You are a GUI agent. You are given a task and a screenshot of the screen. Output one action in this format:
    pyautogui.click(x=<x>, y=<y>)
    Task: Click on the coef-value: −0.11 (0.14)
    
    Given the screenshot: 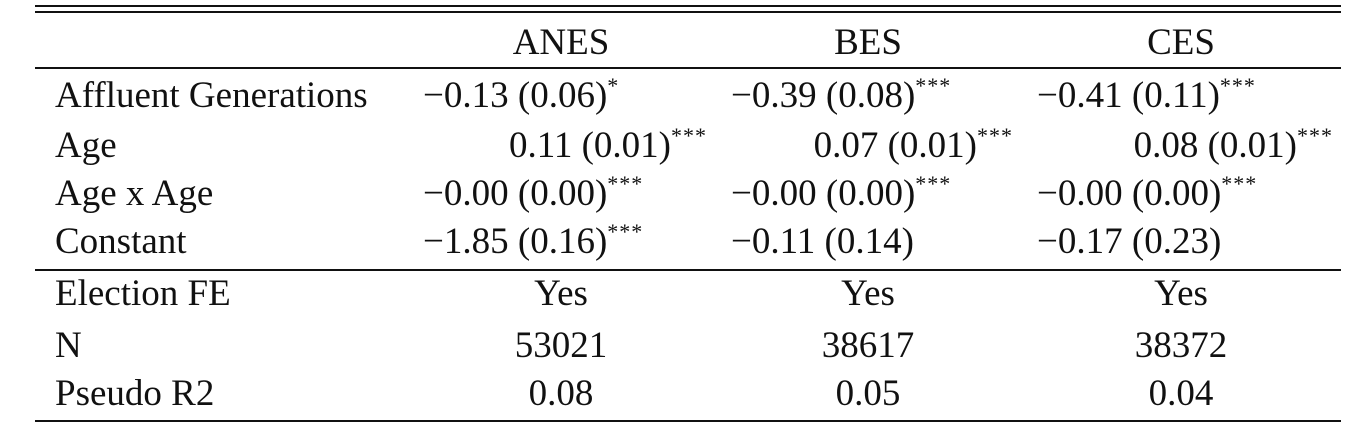 What is the action you would take?
    pyautogui.click(x=822, y=241)
    